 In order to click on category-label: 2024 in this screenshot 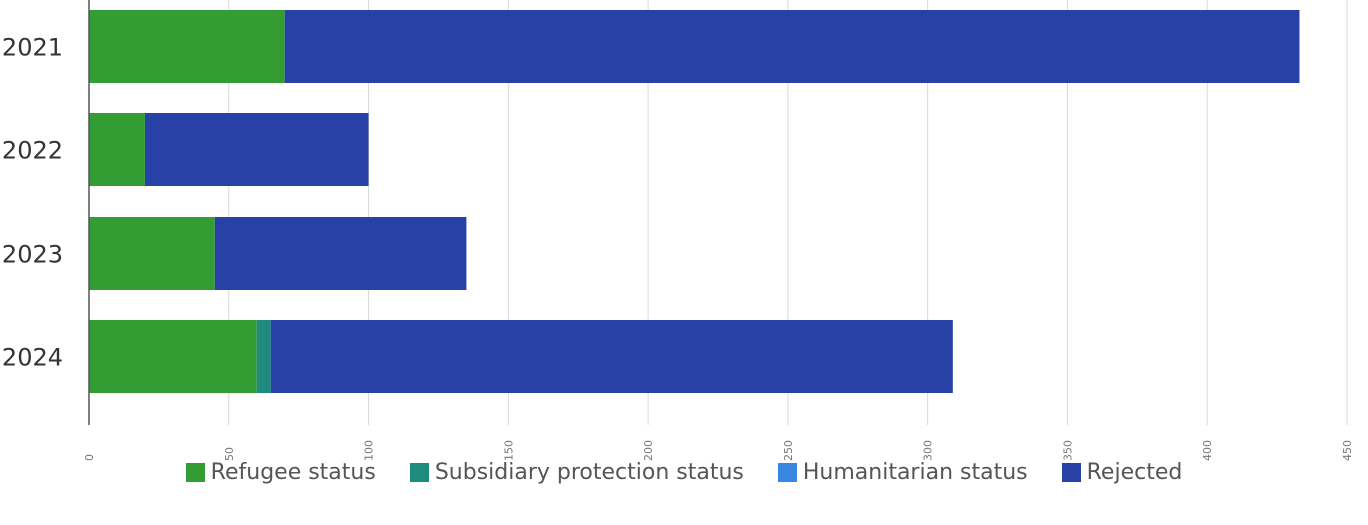, I will do `click(32, 358)`.